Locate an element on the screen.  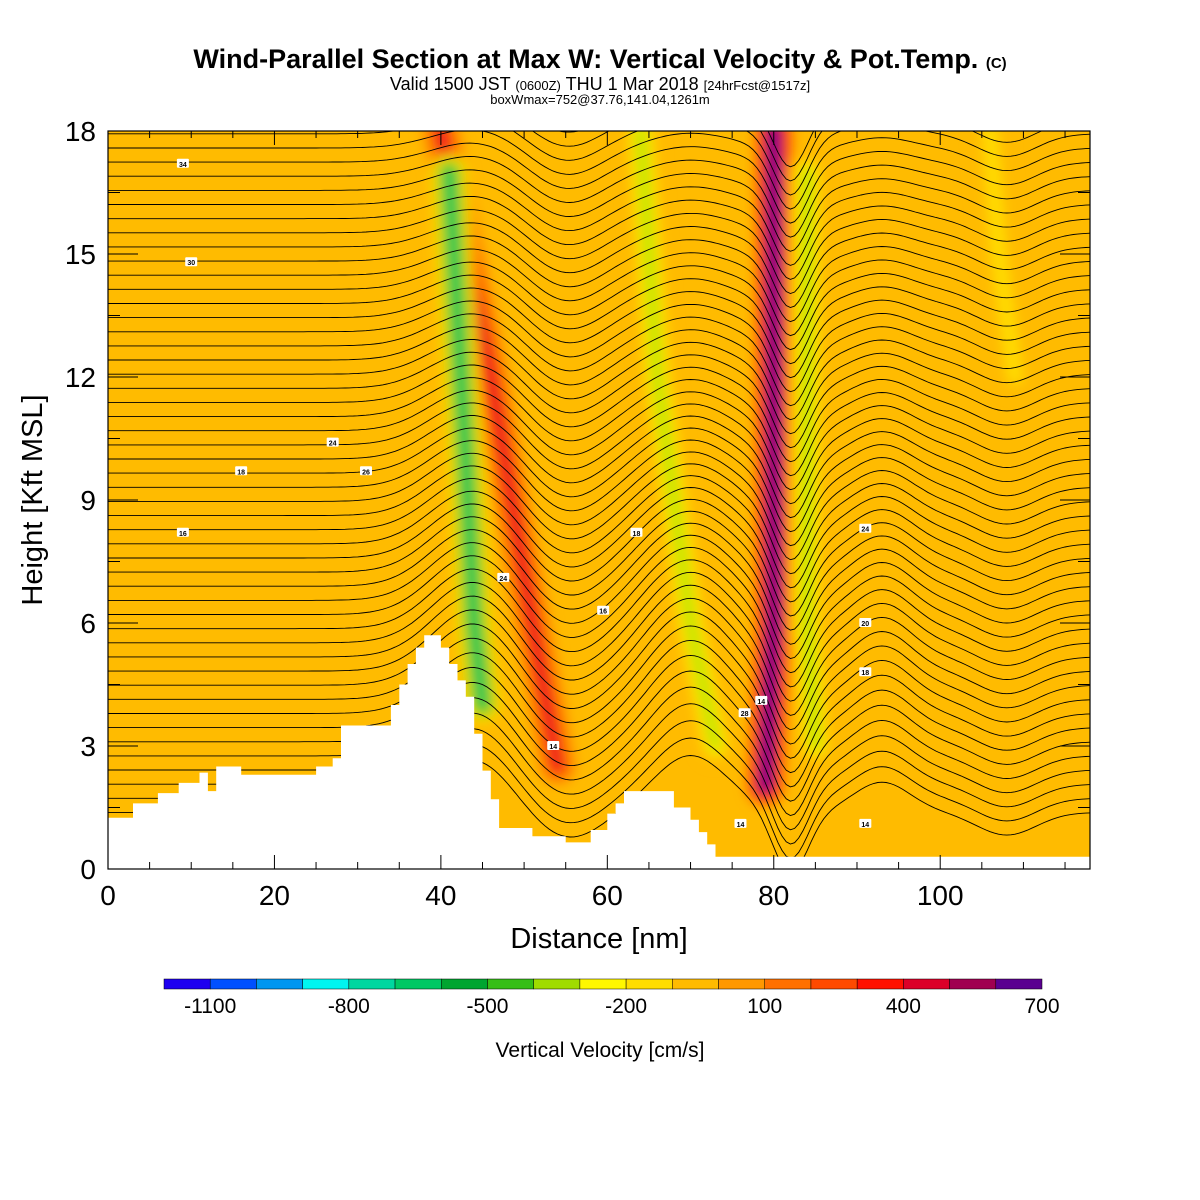
y-tick-label: 9 is located at coordinates (88, 500).